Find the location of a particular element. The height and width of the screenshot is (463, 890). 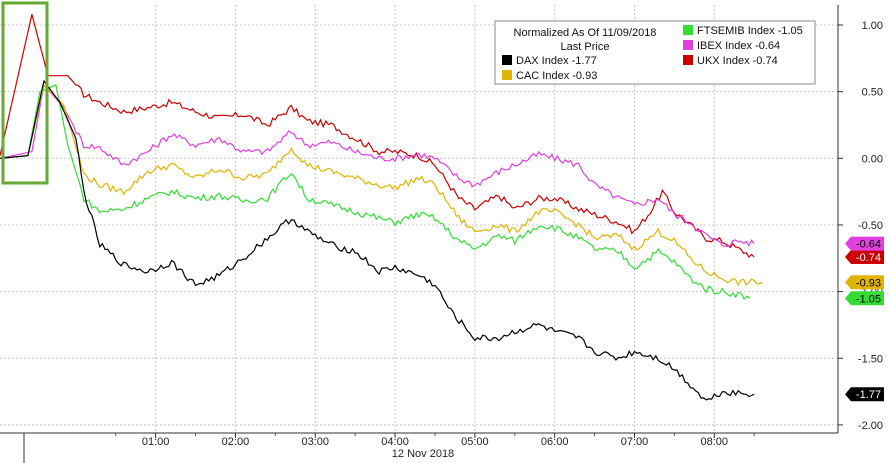

legend-box is located at coordinates (655, 52).